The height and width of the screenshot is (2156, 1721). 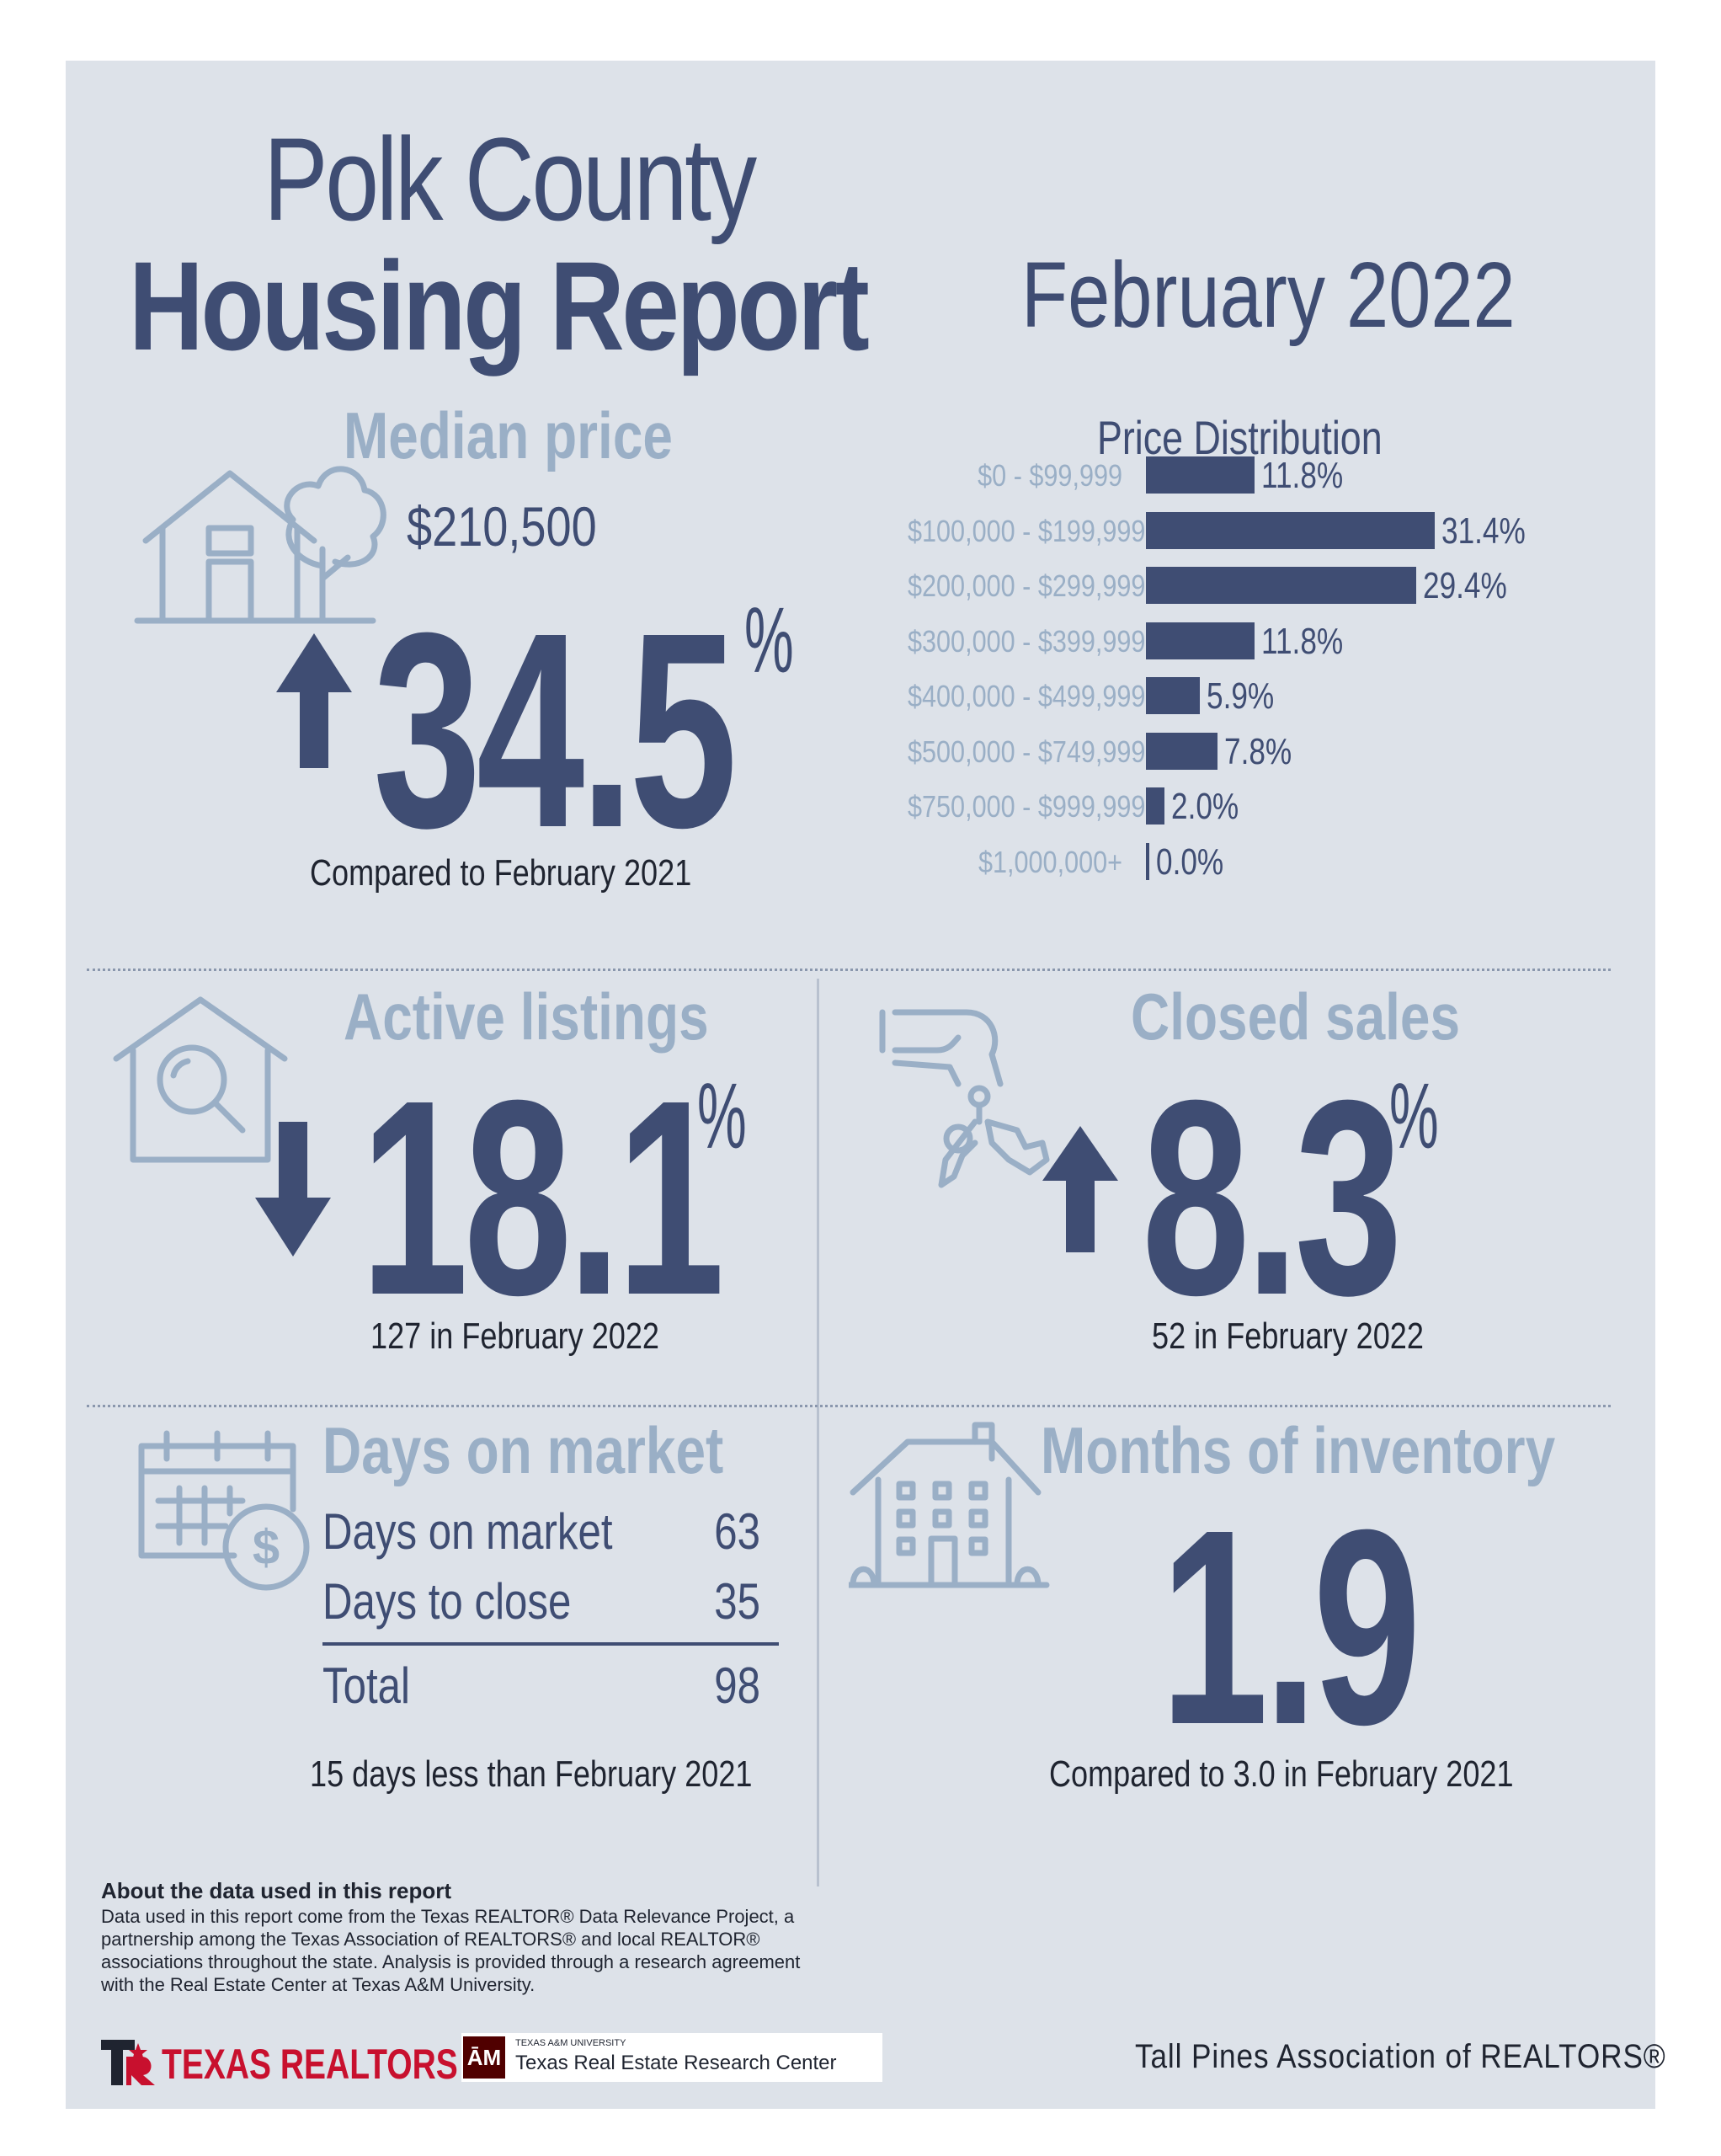 What do you see at coordinates (1190, 862) in the screenshot?
I see `price-bar-value: 0.0%` at bounding box center [1190, 862].